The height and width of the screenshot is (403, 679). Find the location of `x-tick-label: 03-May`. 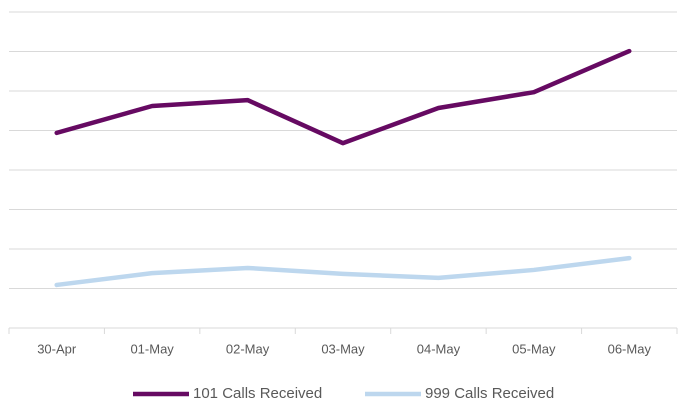

x-tick-label: 03-May is located at coordinates (343, 348).